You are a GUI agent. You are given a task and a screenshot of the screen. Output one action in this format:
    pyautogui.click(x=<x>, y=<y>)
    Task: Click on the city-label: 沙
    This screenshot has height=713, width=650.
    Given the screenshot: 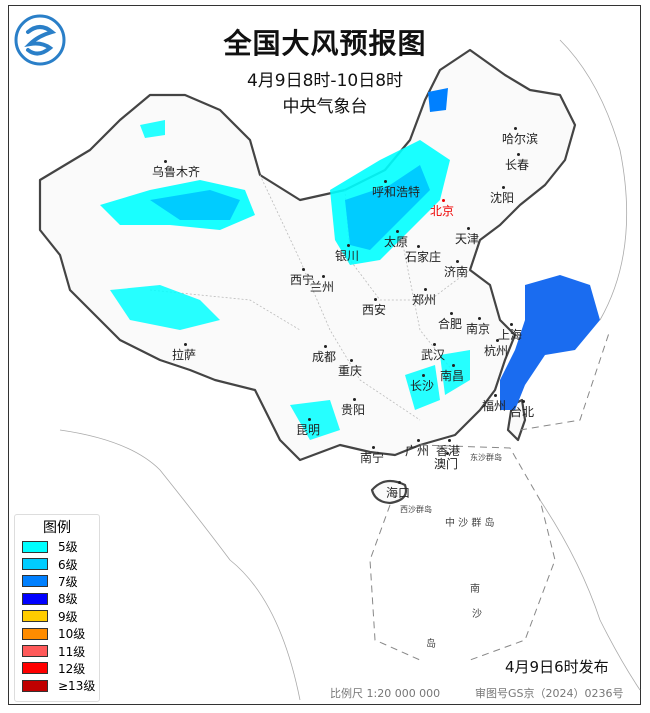 What is the action you would take?
    pyautogui.click(x=477, y=614)
    